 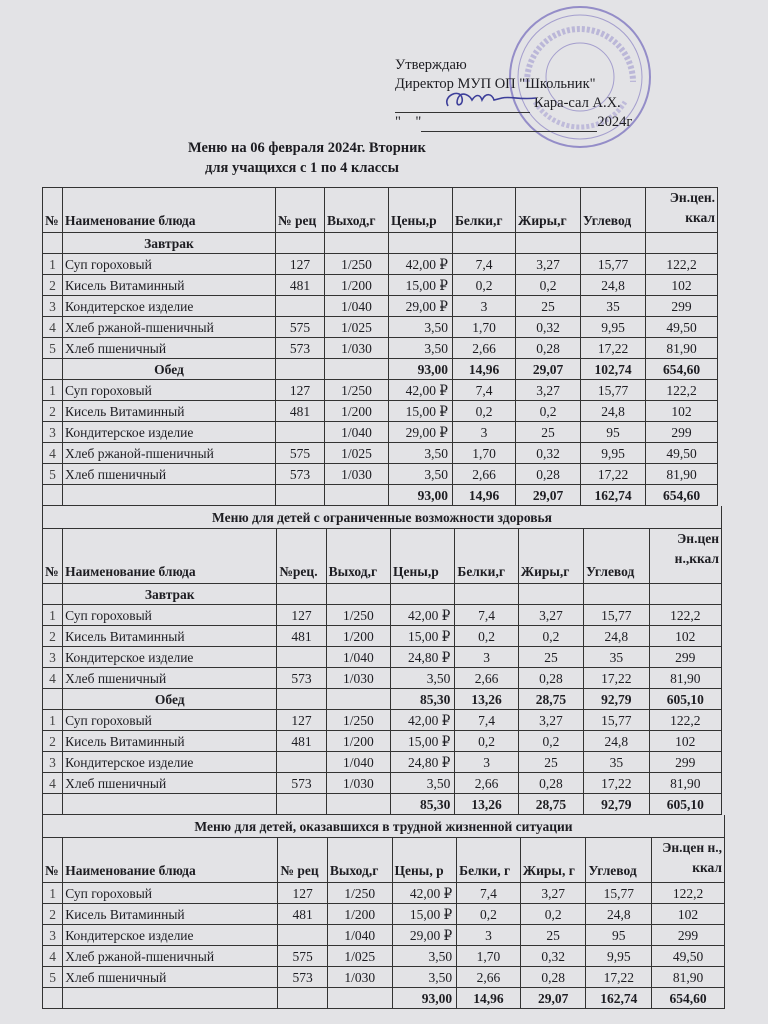 What do you see at coordinates (381, 594) in the screenshot?
I see `meal-section-row: Завтрак` at bounding box center [381, 594].